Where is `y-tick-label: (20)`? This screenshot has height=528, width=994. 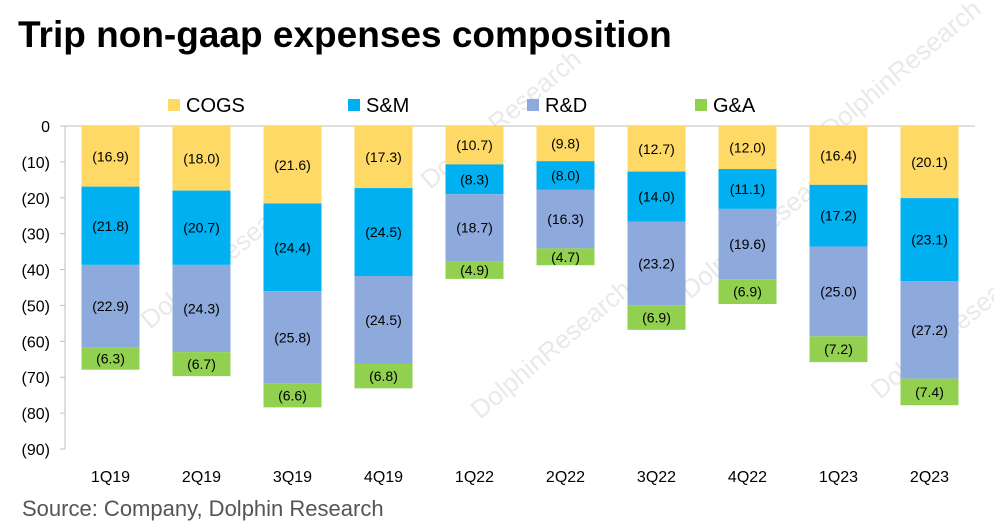
y-tick-label: (20) is located at coordinates (36, 199).